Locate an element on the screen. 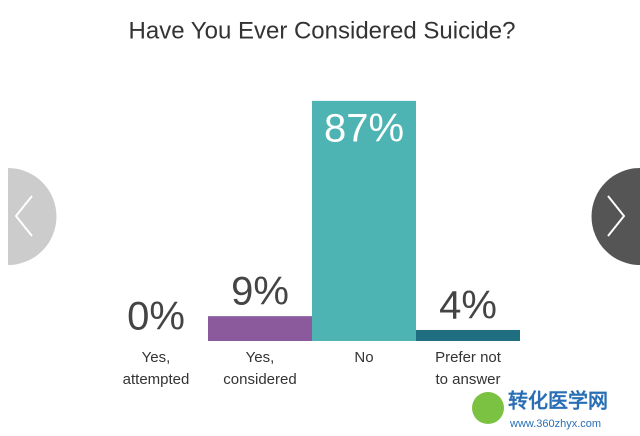 The image size is (640, 436). value-label: 4% is located at coordinates (468, 306).